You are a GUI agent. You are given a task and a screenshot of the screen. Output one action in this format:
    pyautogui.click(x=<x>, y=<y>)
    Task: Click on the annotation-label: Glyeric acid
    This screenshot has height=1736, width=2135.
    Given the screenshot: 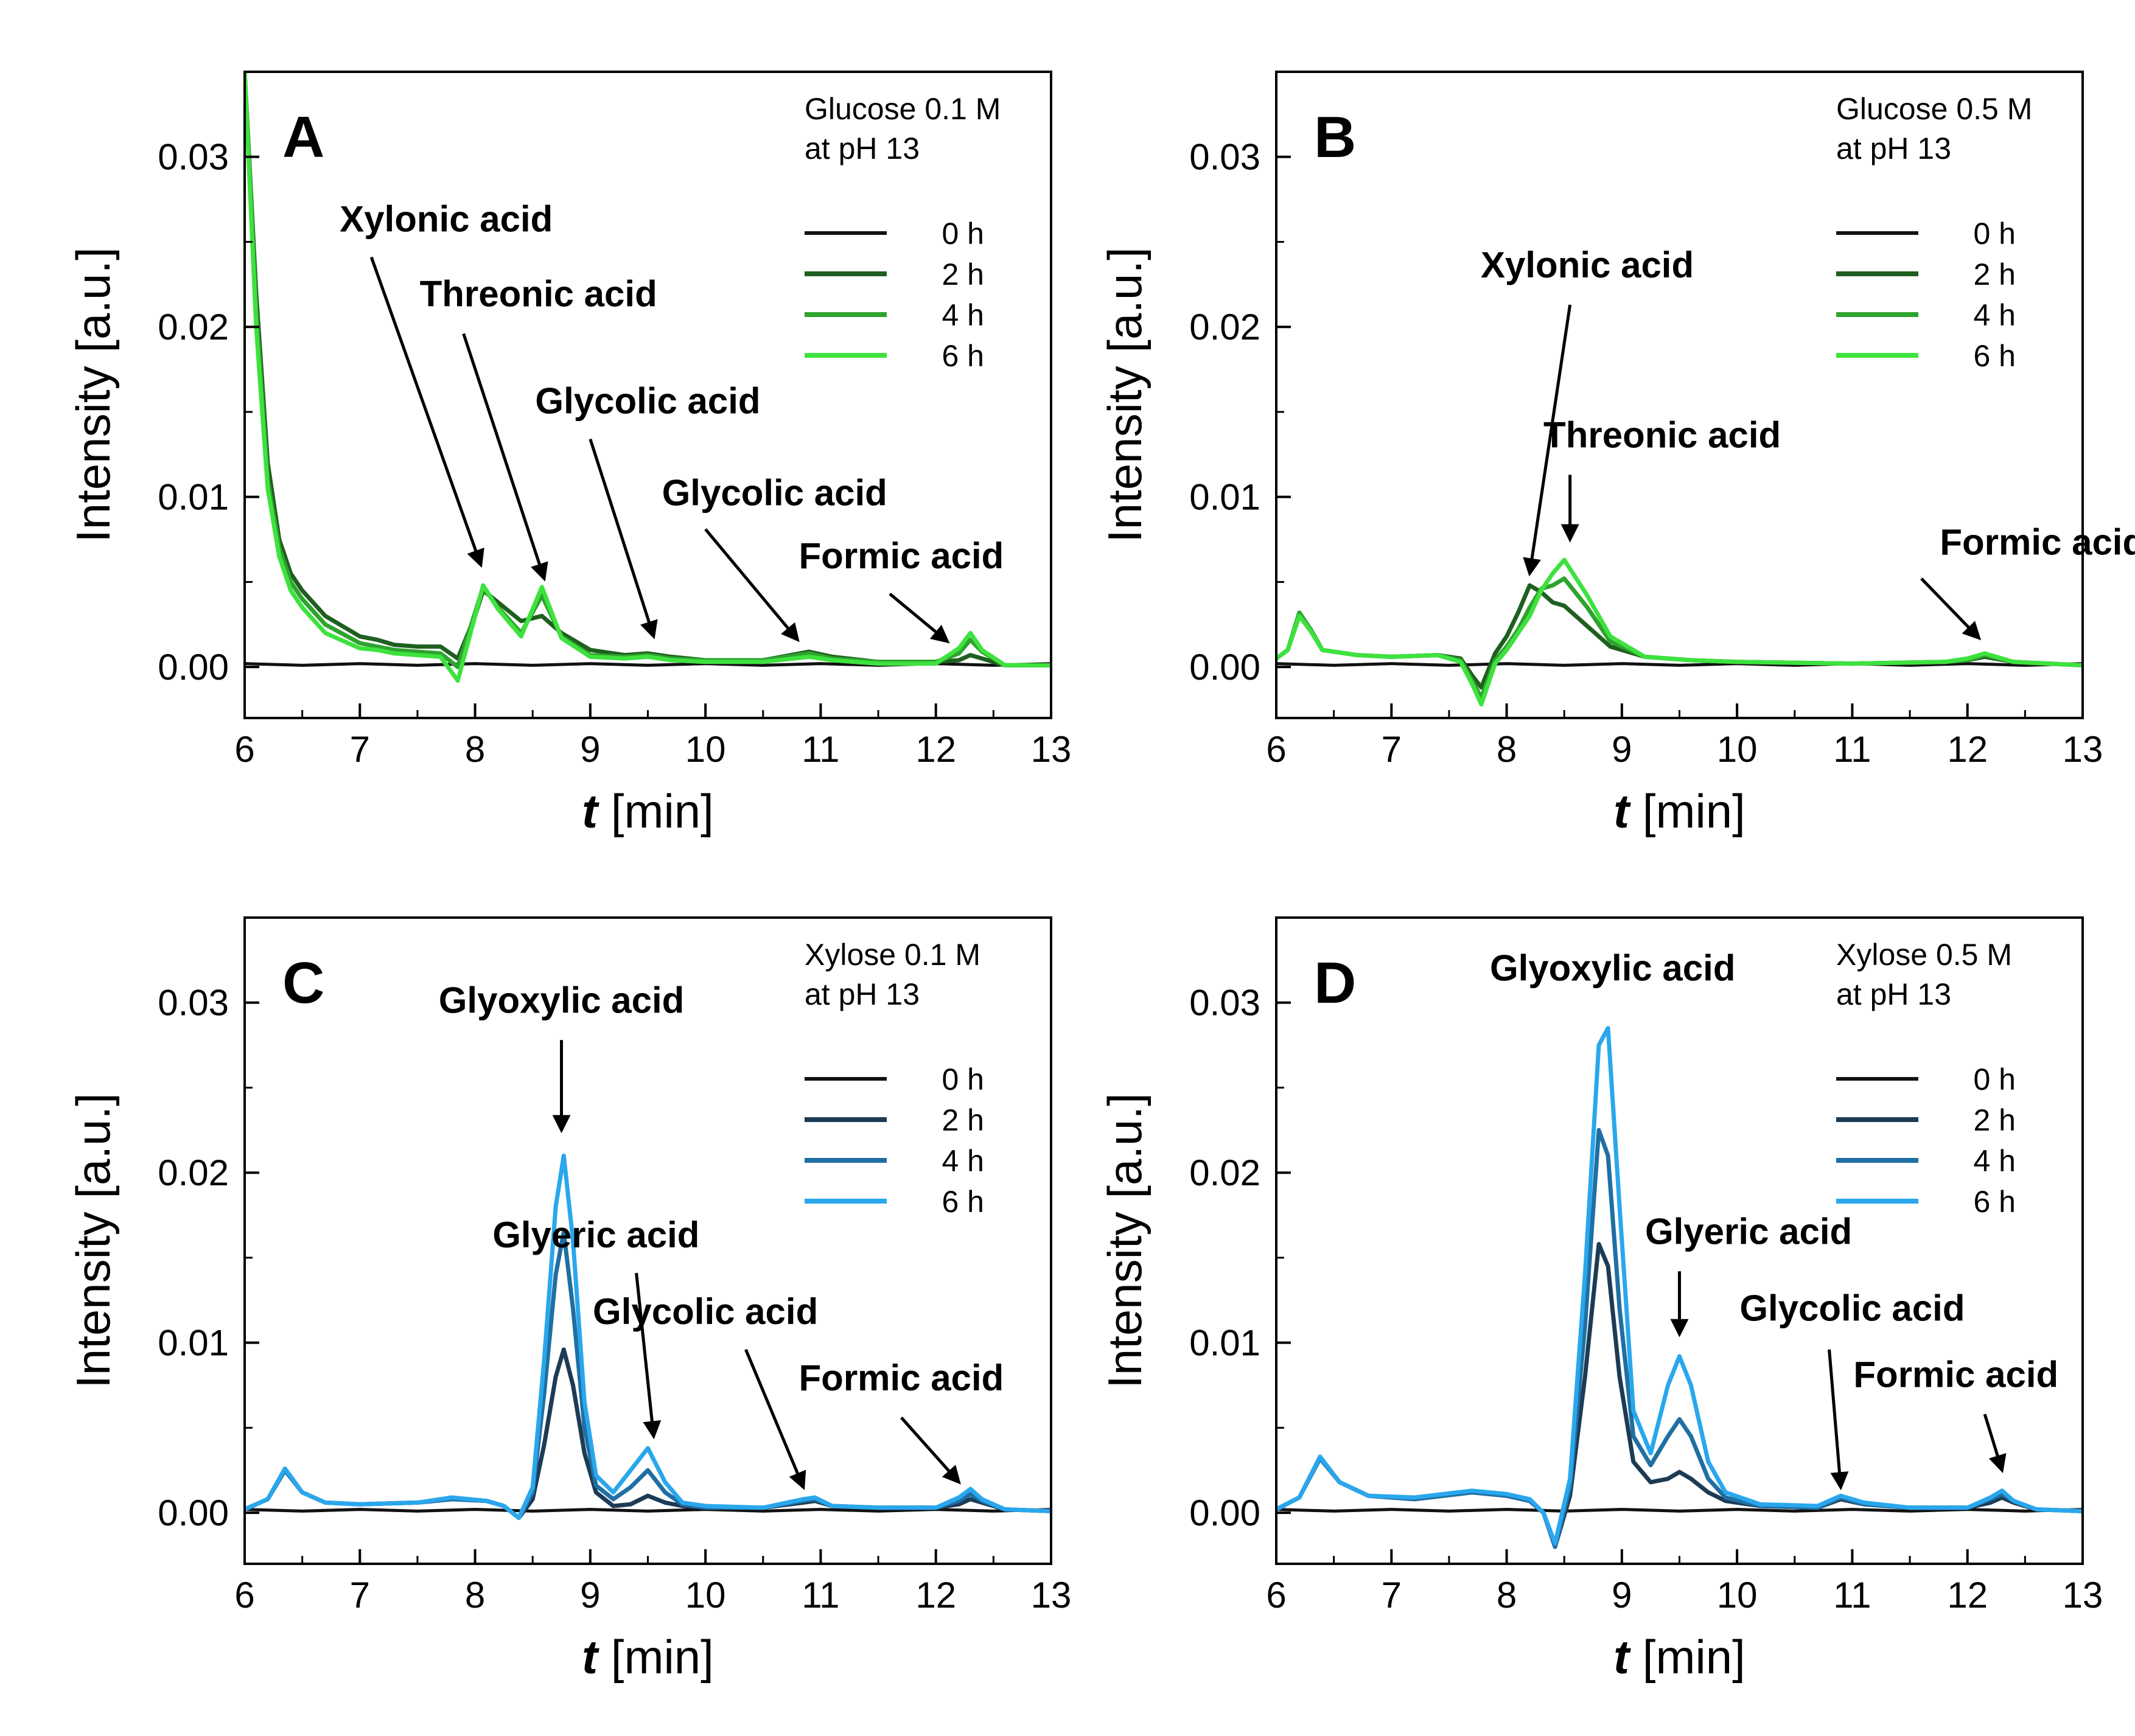 What is the action you would take?
    pyautogui.click(x=595, y=1235)
    